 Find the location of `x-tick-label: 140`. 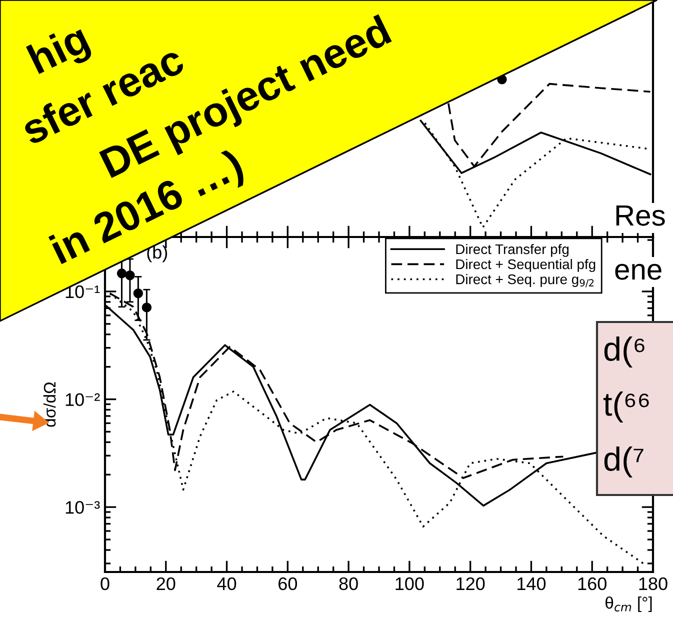

x-tick-label: 140 is located at coordinates (532, 583).